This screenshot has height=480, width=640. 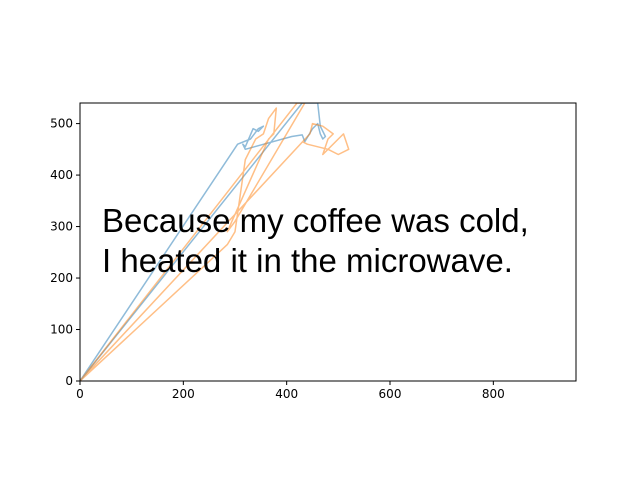 What do you see at coordinates (61, 124) in the screenshot?
I see `y-tick-label: 500` at bounding box center [61, 124].